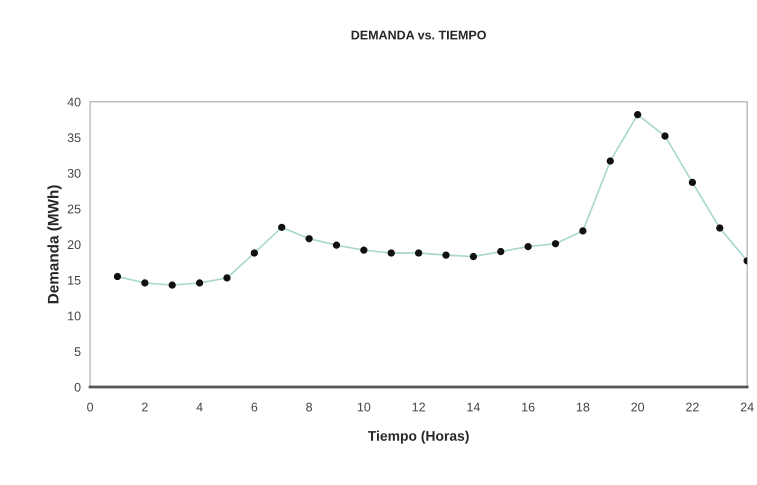 Image resolution: width=757 pixels, height=485 pixels. I want to click on y-tick-label: 10, so click(74, 316).